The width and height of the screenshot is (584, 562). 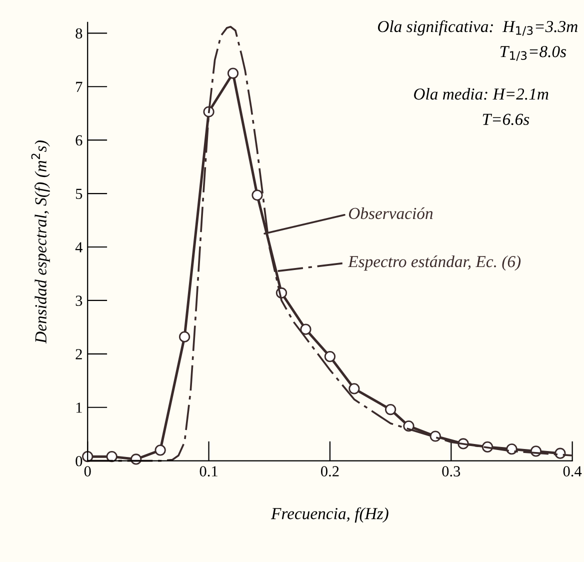 What do you see at coordinates (79, 301) in the screenshot?
I see `y-tick-label: 3` at bounding box center [79, 301].